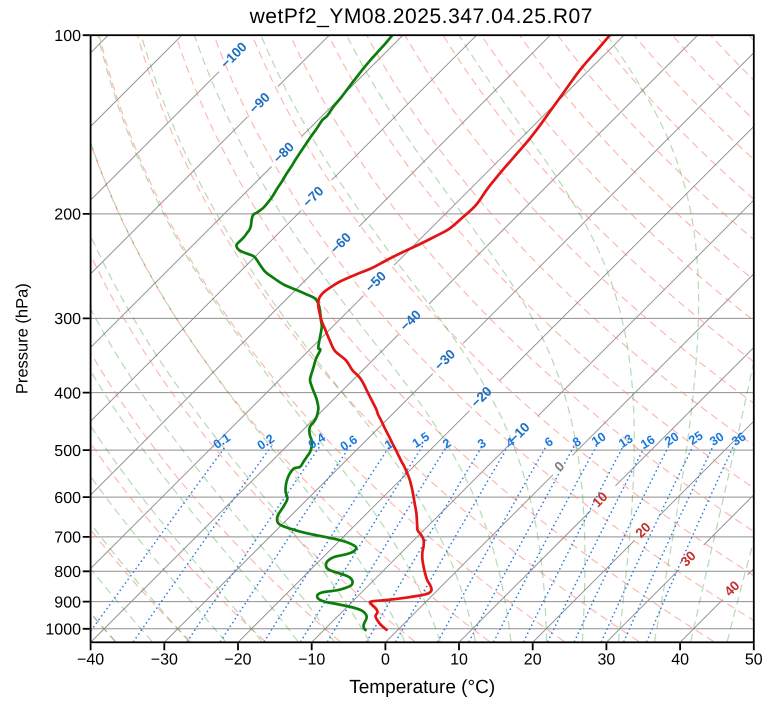 This screenshot has width=775, height=708. What do you see at coordinates (385, 660) in the screenshot?
I see `svg-text: 0` at bounding box center [385, 660].